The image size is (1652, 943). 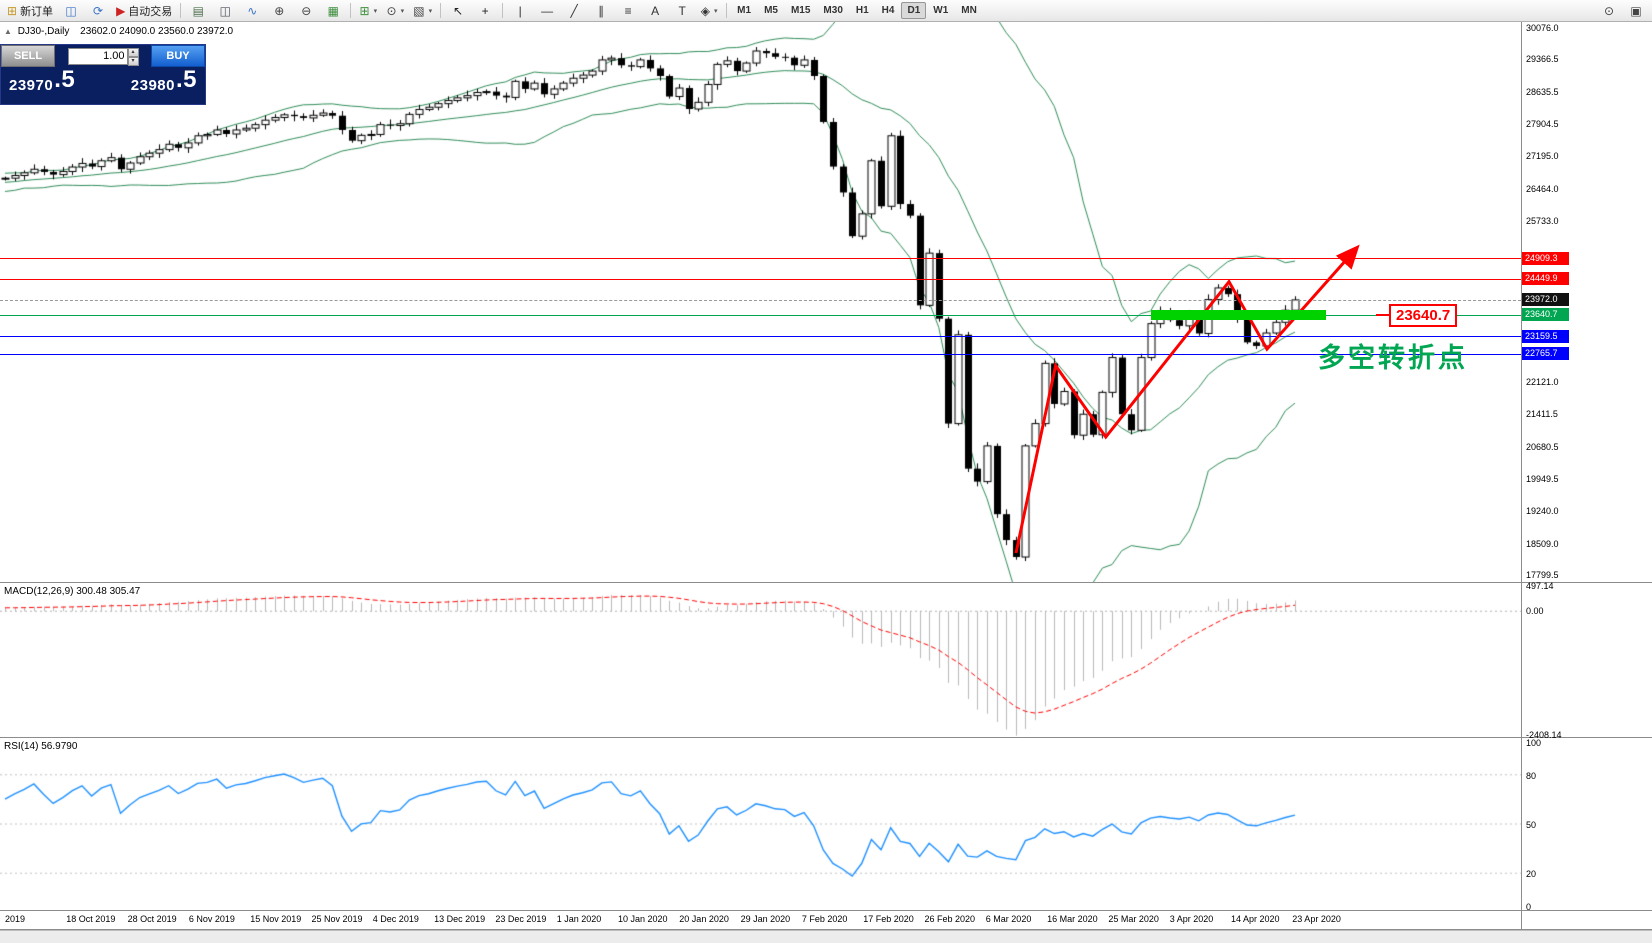 What do you see at coordinates (760, 315) in the screenshot?
I see `pivot-line` at bounding box center [760, 315].